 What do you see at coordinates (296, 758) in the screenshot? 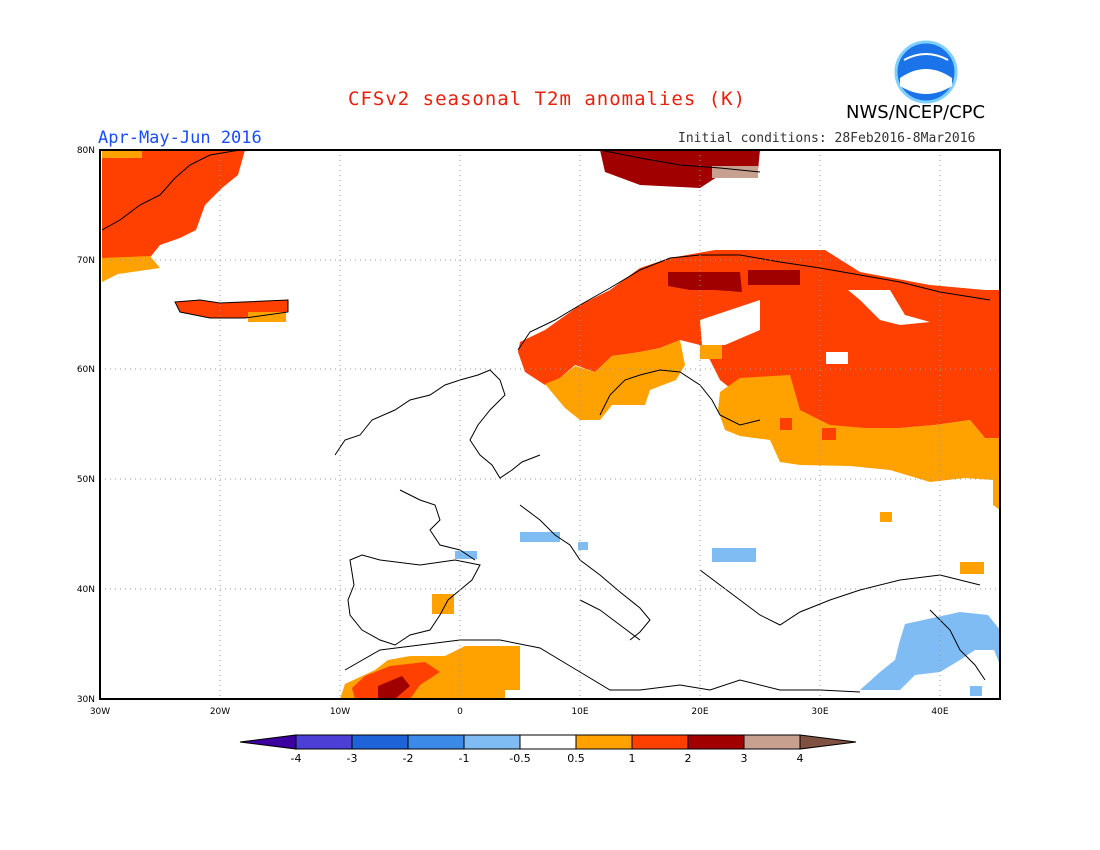
I see `colorbar-label: -4` at bounding box center [296, 758].